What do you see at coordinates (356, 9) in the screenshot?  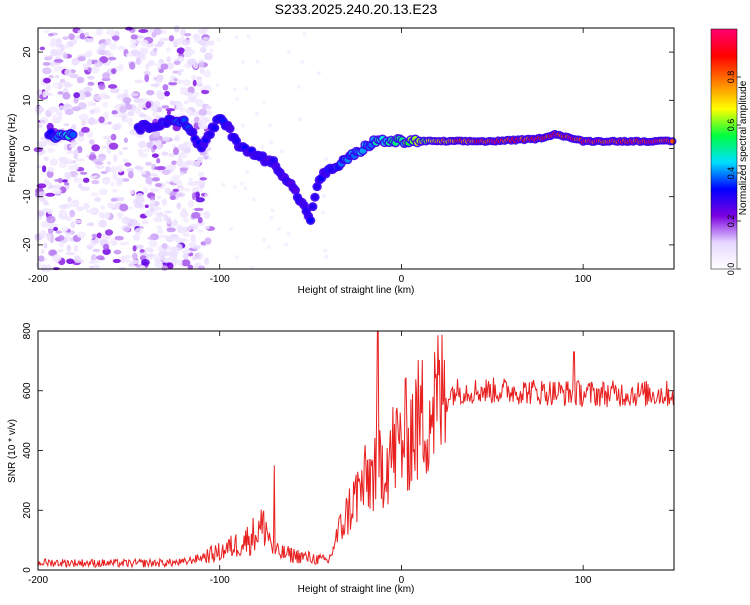 I see `figure-title: S233.2025.240.20.13.E23` at bounding box center [356, 9].